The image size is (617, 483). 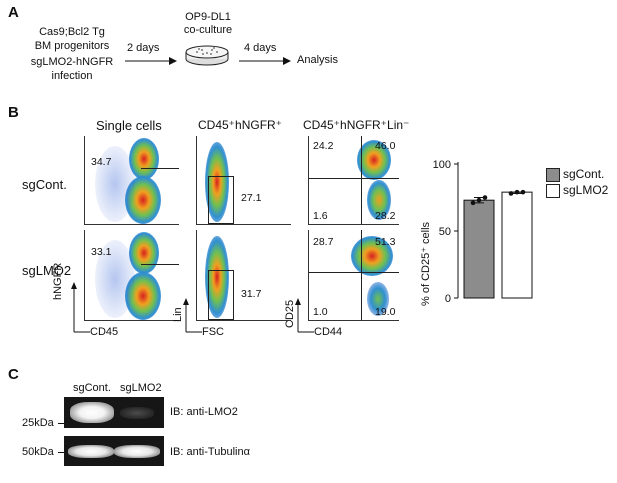 What do you see at coordinates (13, 374) in the screenshot?
I see `panel-letter-c: C` at bounding box center [13, 374].